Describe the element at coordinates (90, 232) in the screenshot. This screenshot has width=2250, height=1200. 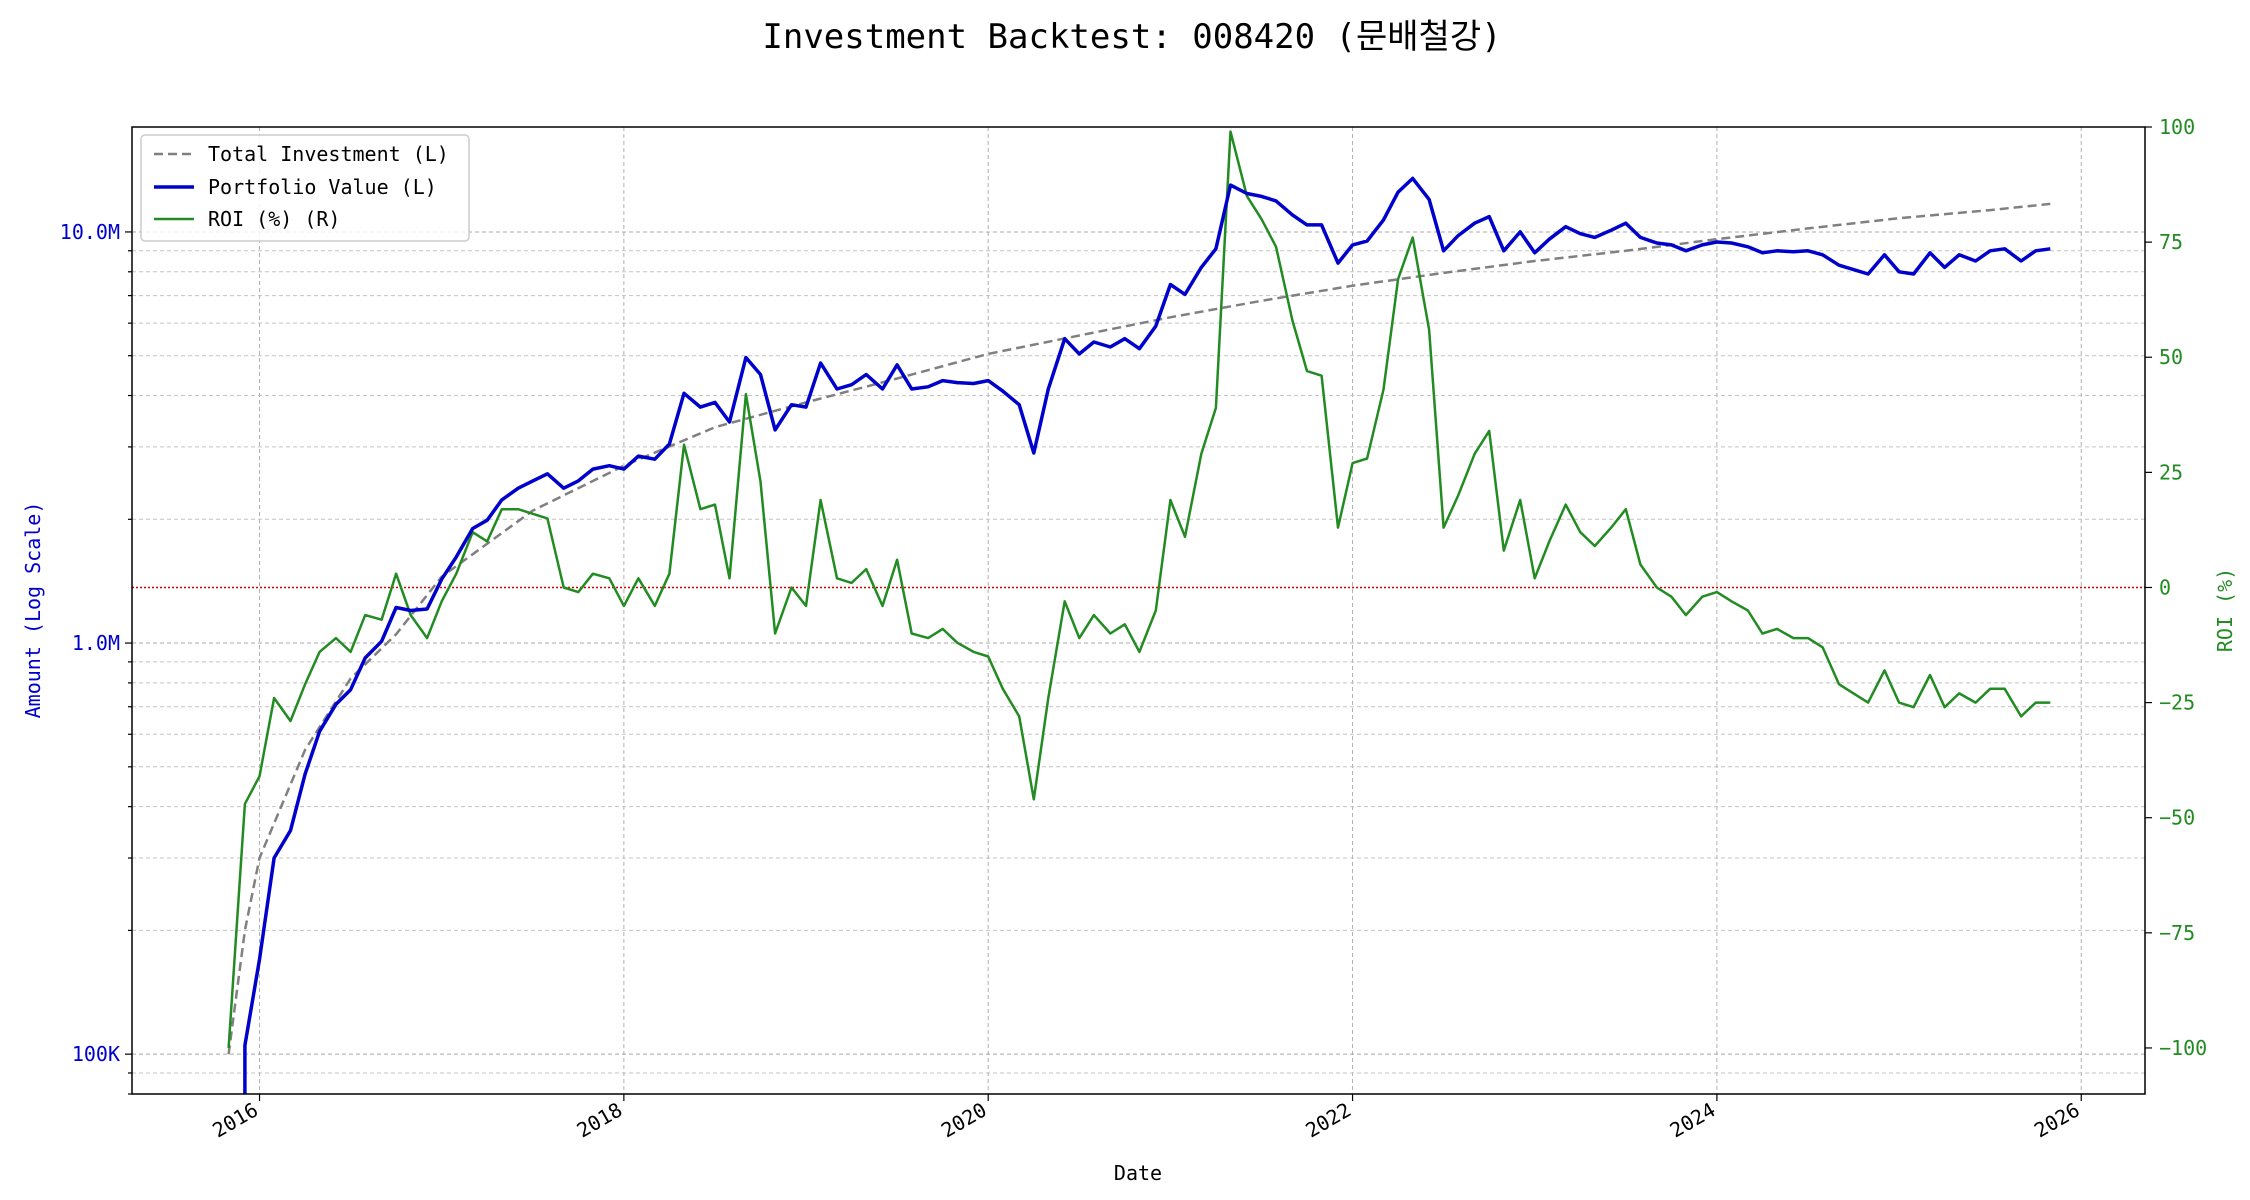
I see `left-tick-label: 10.0M` at that location.